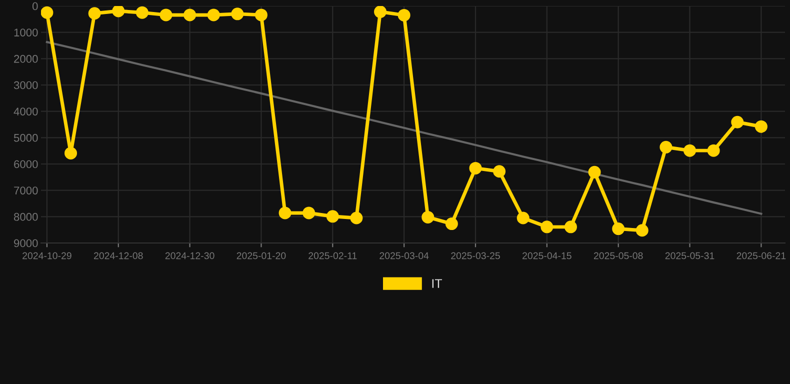 Image resolution: width=790 pixels, height=384 pixels. What do you see at coordinates (475, 256) in the screenshot?
I see `x-tick-label: 2025-03-25` at bounding box center [475, 256].